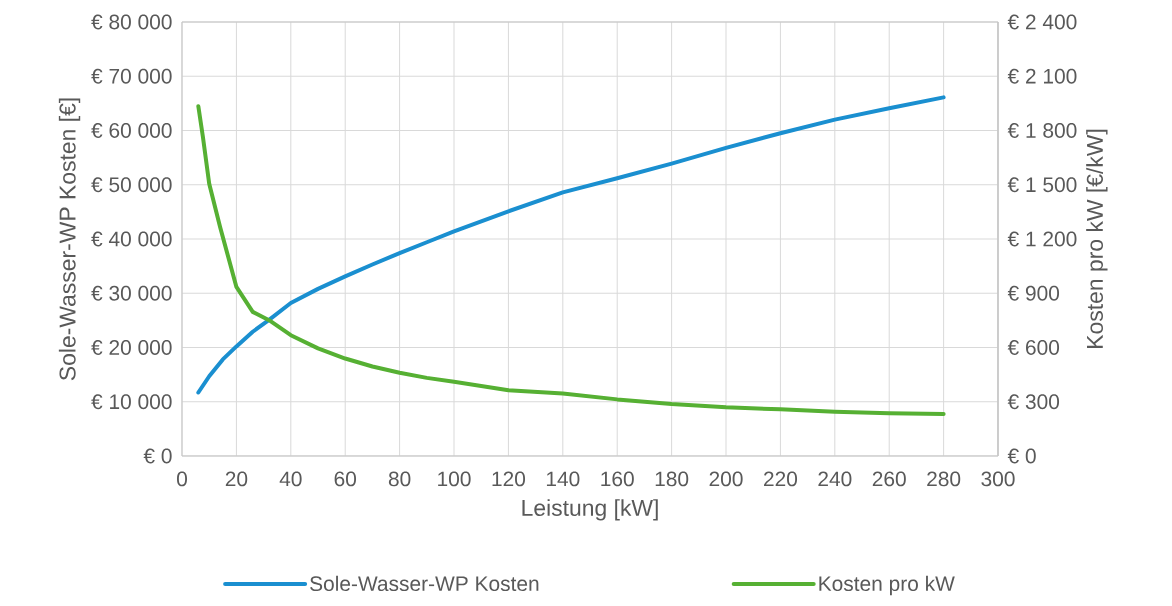  I want to click on x-tick-label: 60, so click(345, 479).